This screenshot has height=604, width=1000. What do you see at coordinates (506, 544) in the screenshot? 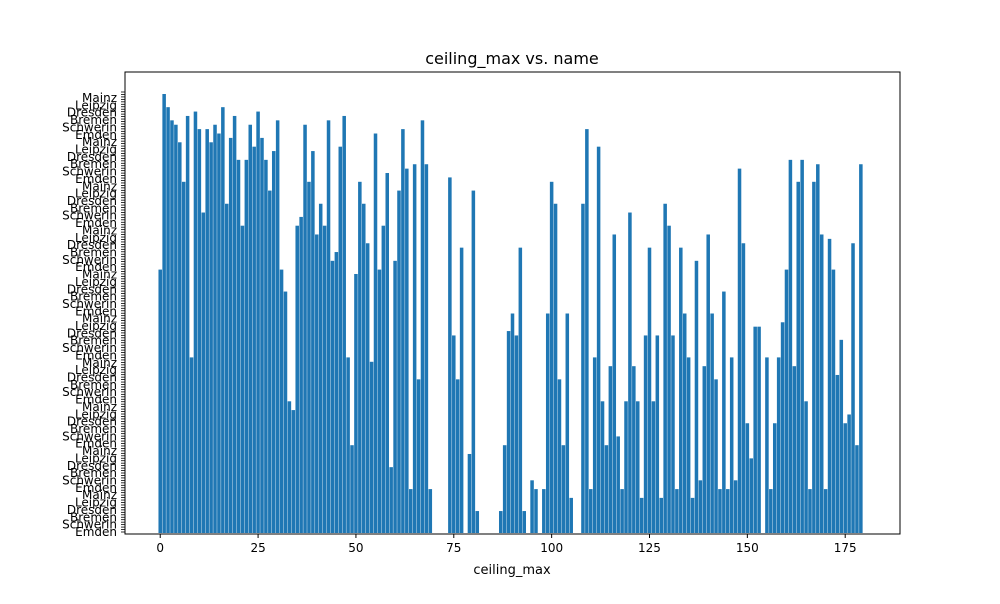
I see `x-axis-ticks: 0 25 50 75 100 125 150 175` at bounding box center [506, 544].